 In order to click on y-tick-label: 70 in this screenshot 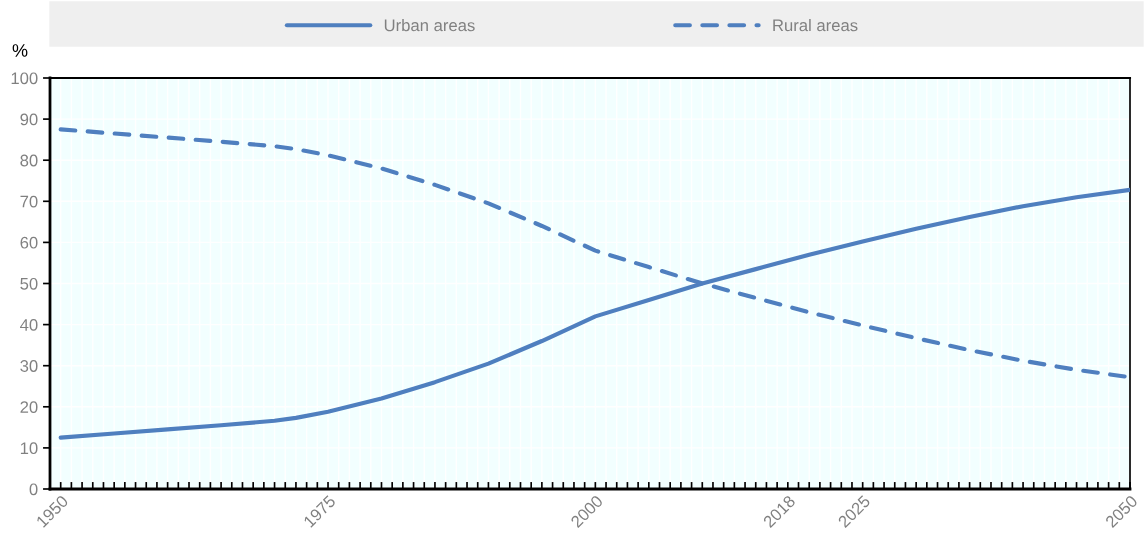, I will do `click(29, 201)`.